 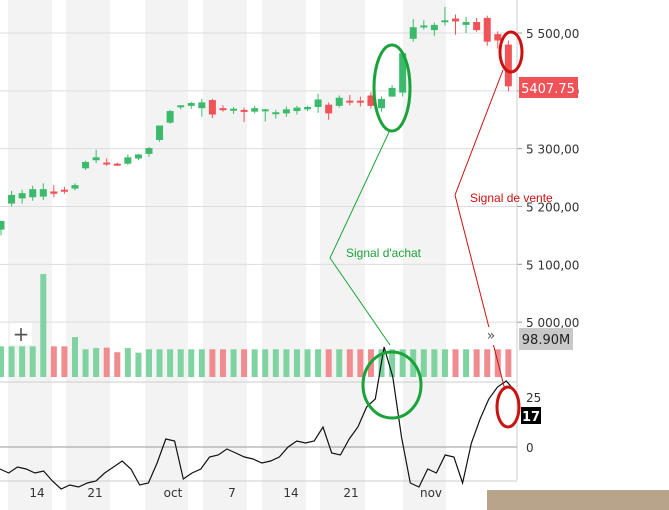 I want to click on last-price-badge, so click(x=548, y=87).